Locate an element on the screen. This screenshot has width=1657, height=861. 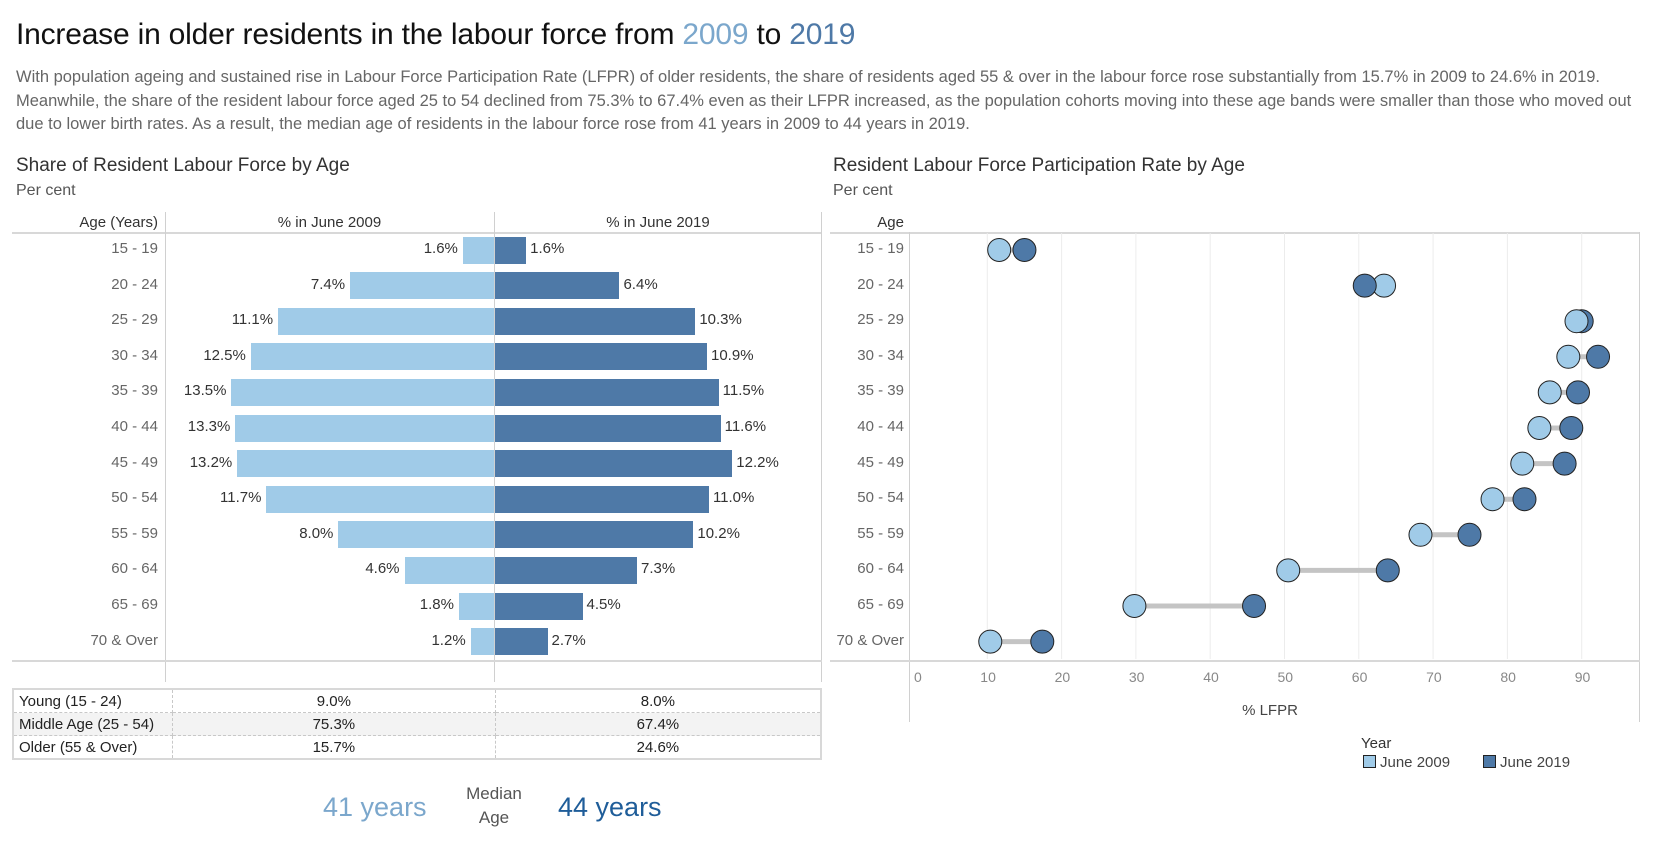
lfpr-chart-subtitle: Per cent is located at coordinates (863, 190).